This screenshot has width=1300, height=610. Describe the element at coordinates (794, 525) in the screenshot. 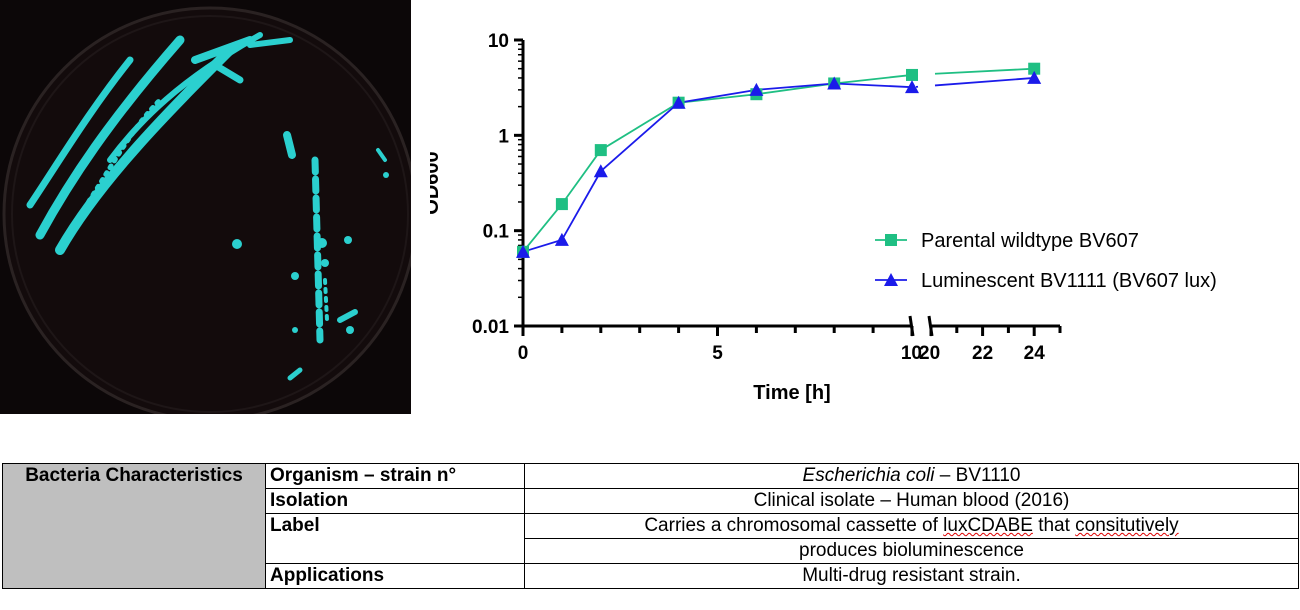

I see `label-text-a: Carries a chromosomal cassette of` at that location.